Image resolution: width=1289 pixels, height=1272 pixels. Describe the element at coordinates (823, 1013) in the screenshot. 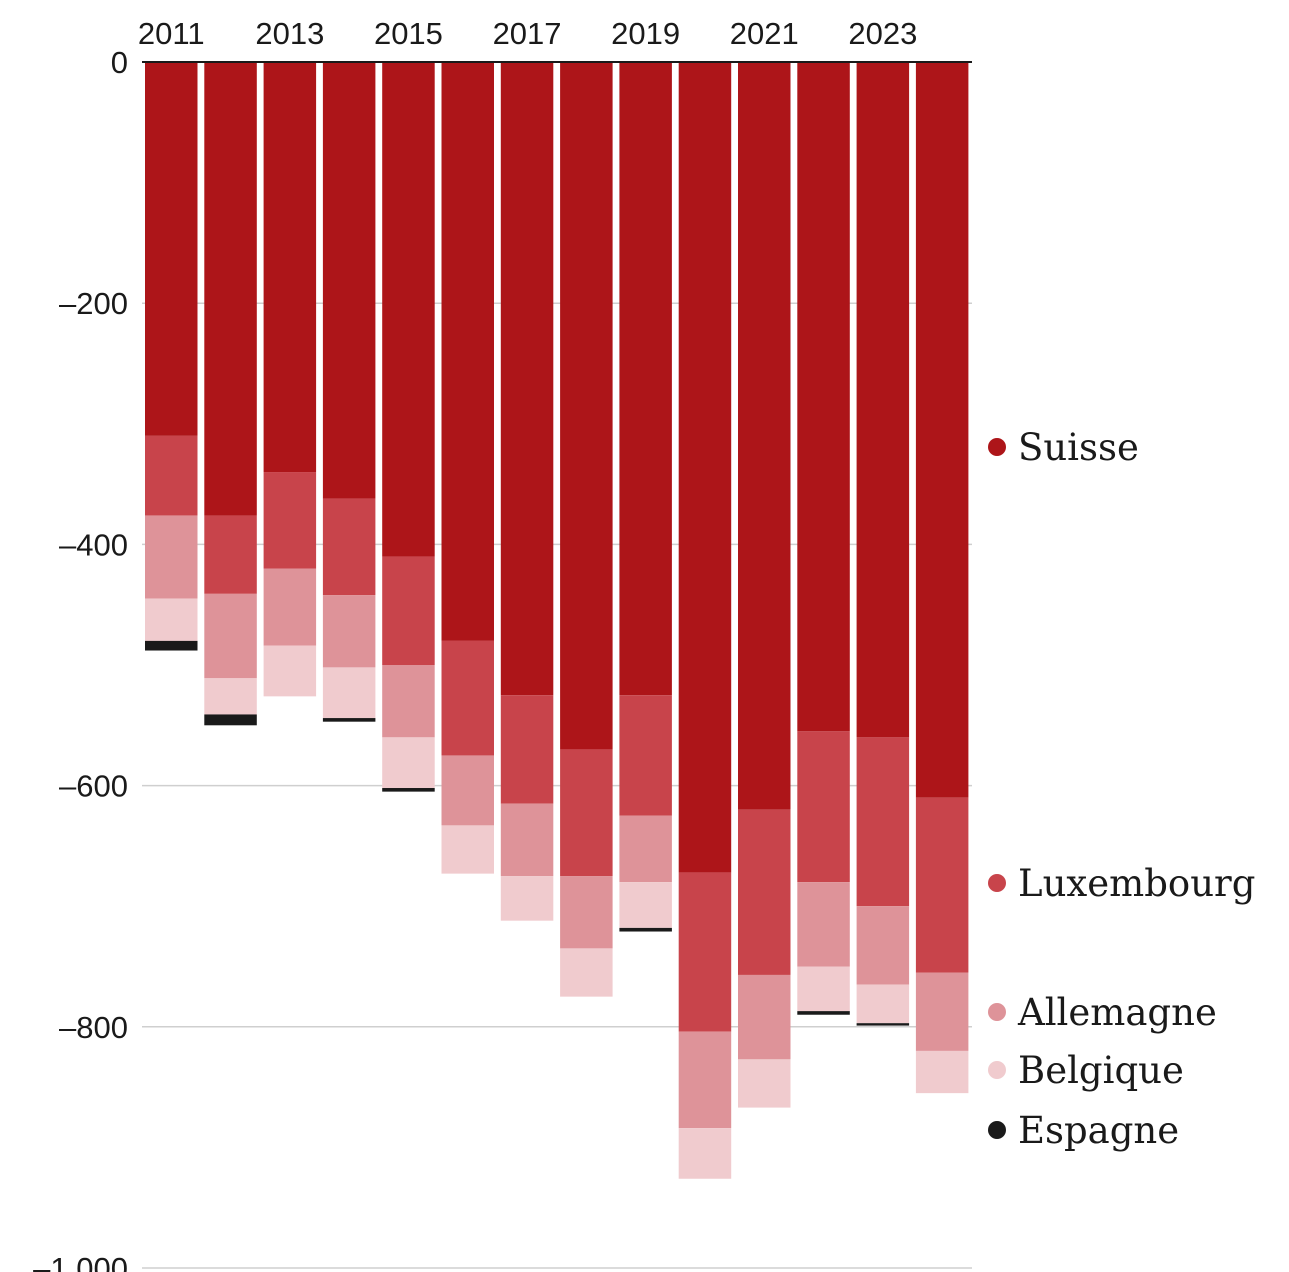

I see `bar-2022-espagne` at that location.